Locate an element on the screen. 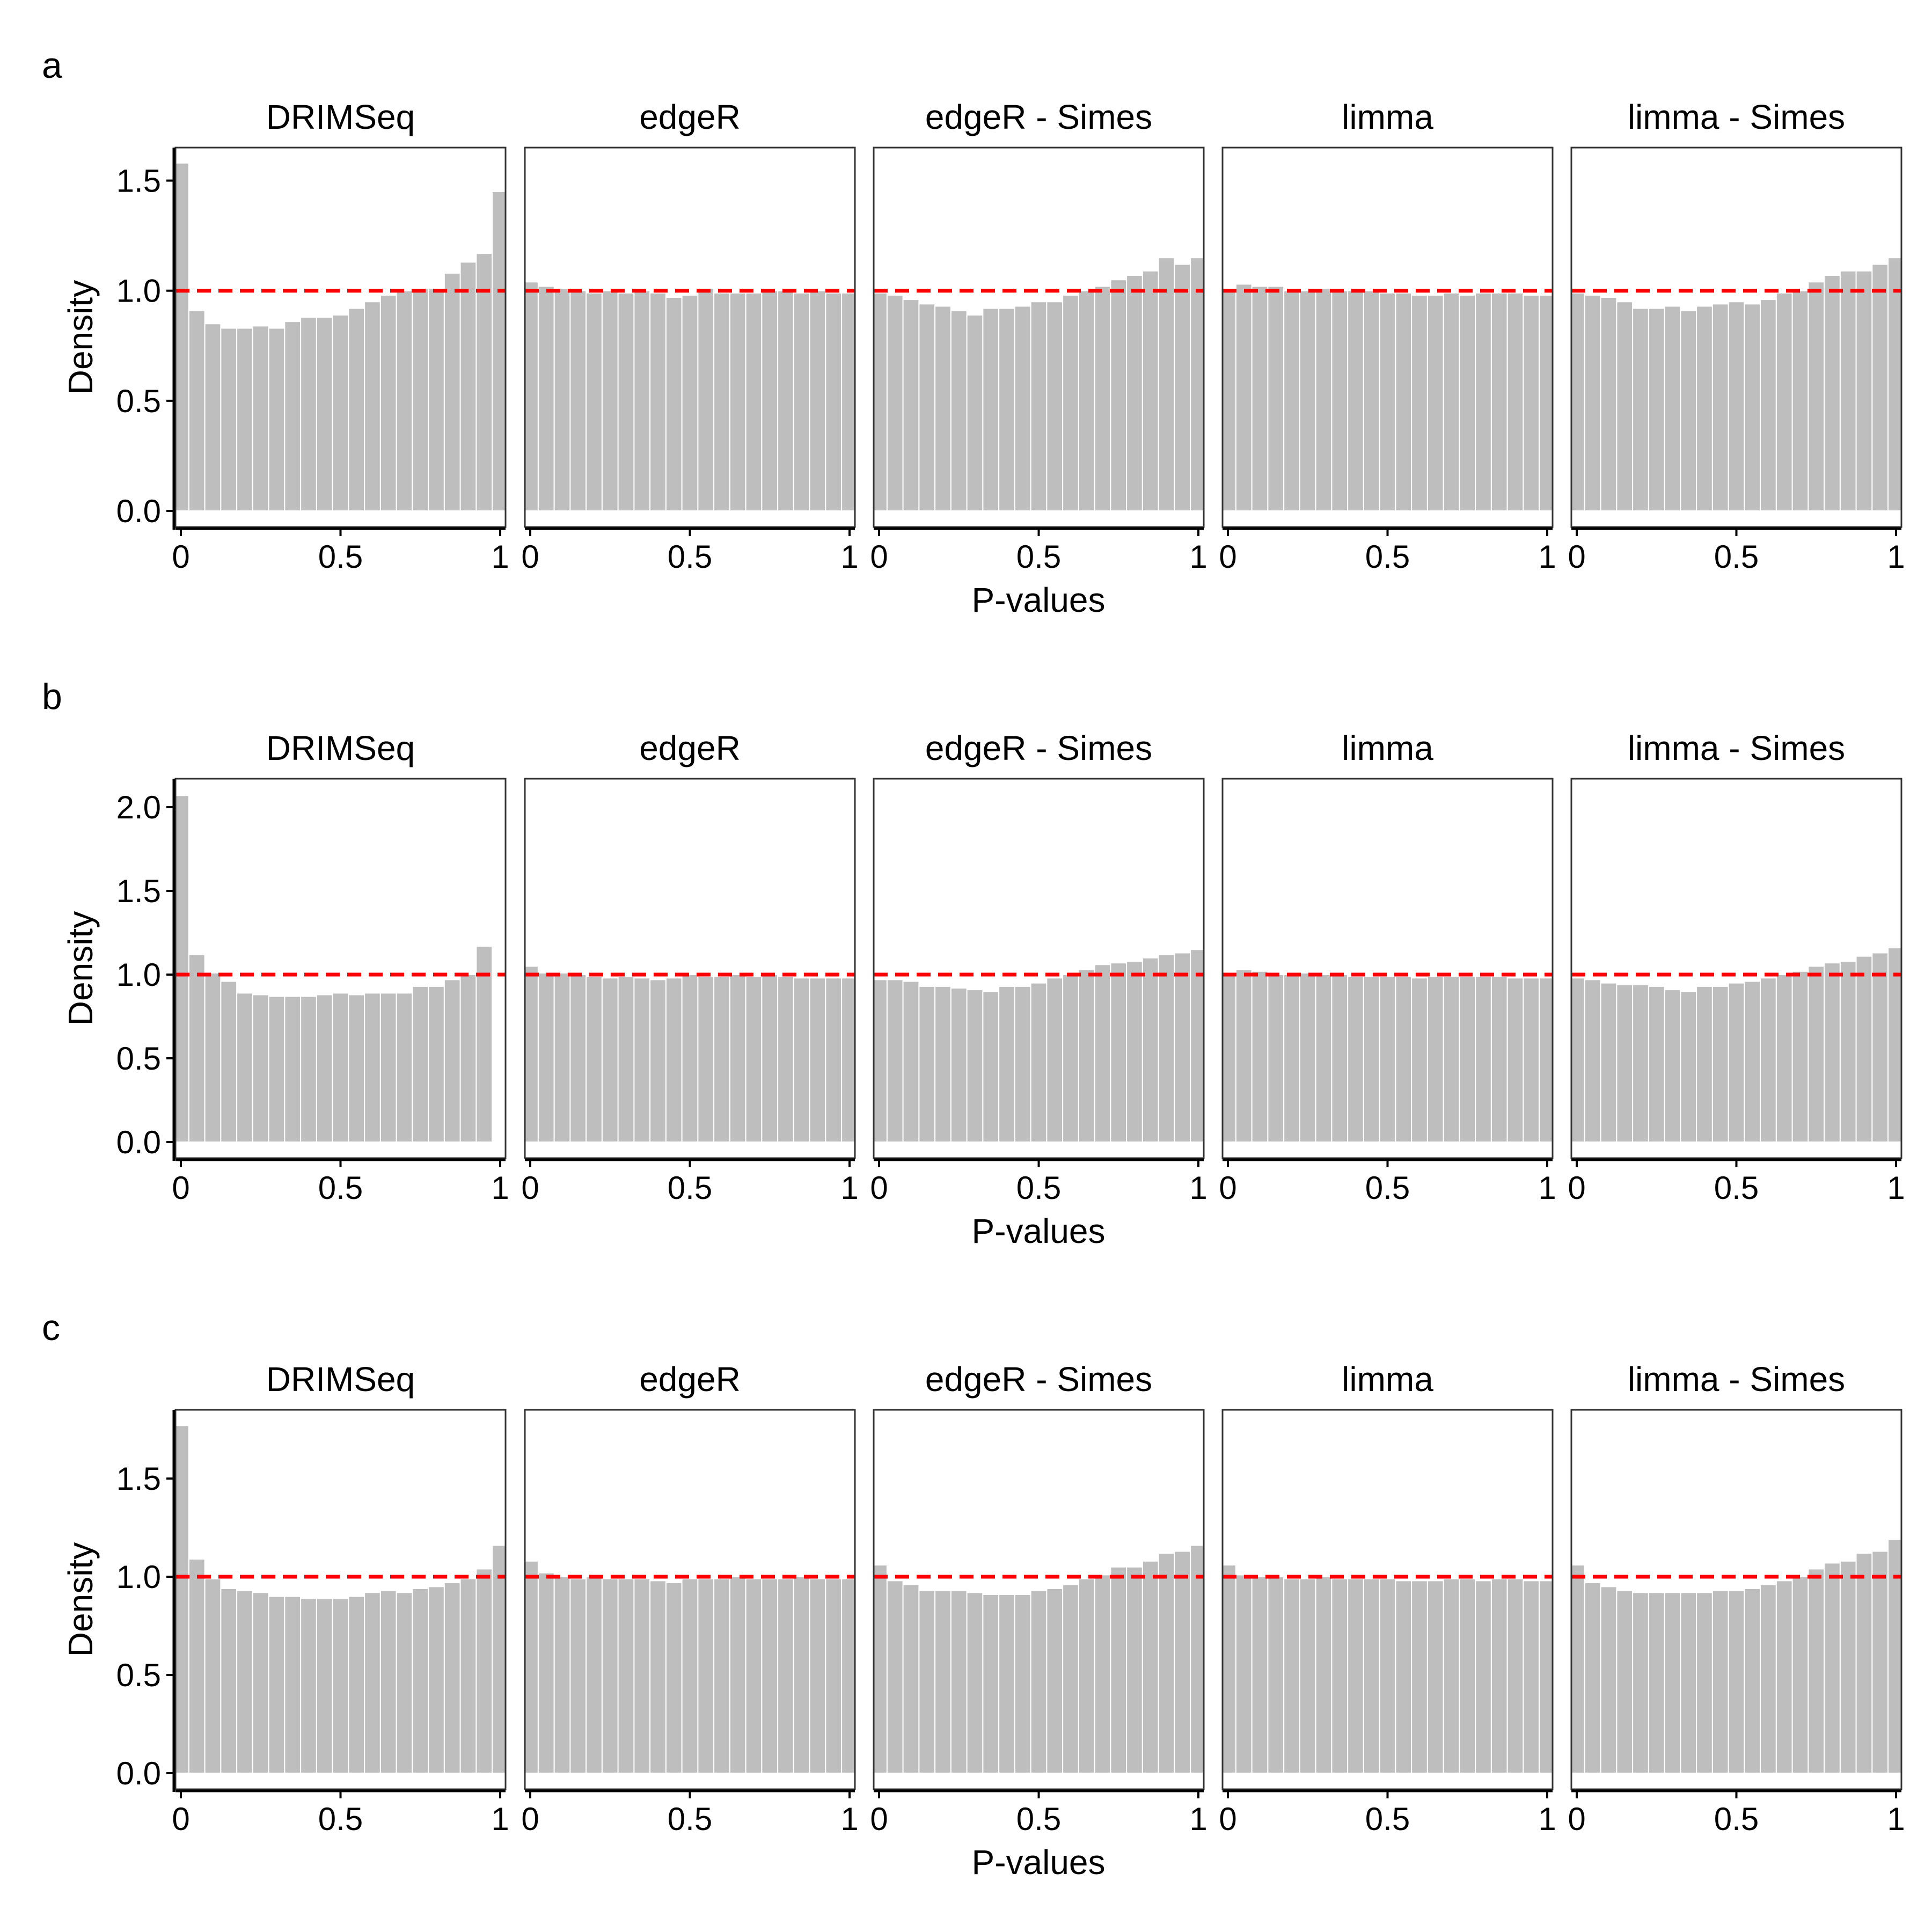 This screenshot has height=1932, width=1932. facet-drimseq: DRIMSeq 0 0.5 1 is located at coordinates (340, 1598).